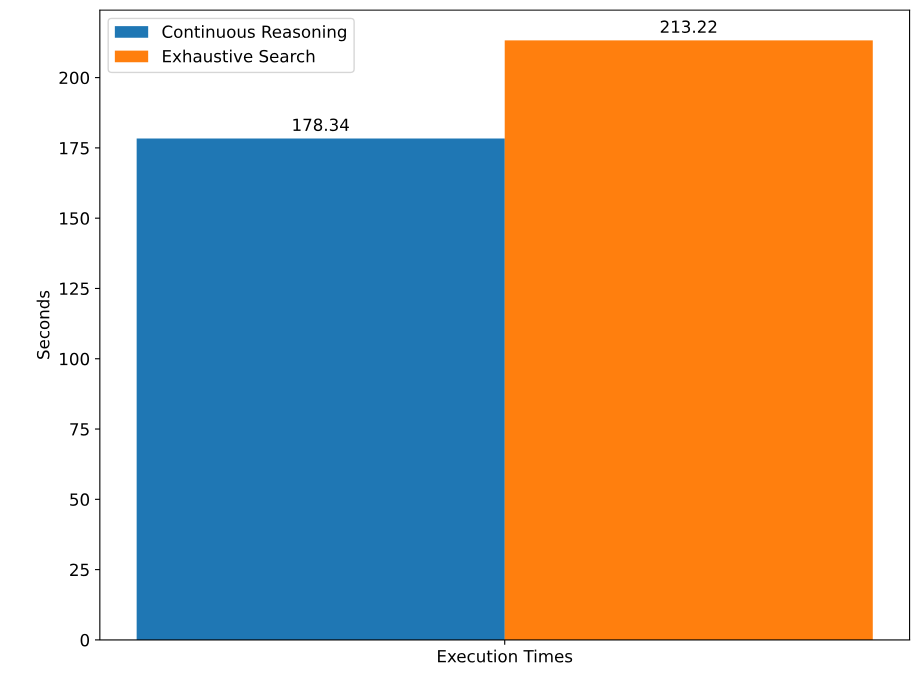 This screenshot has height=675, width=916. Describe the element at coordinates (321, 125) in the screenshot. I see `data-label: 178.34` at that location.